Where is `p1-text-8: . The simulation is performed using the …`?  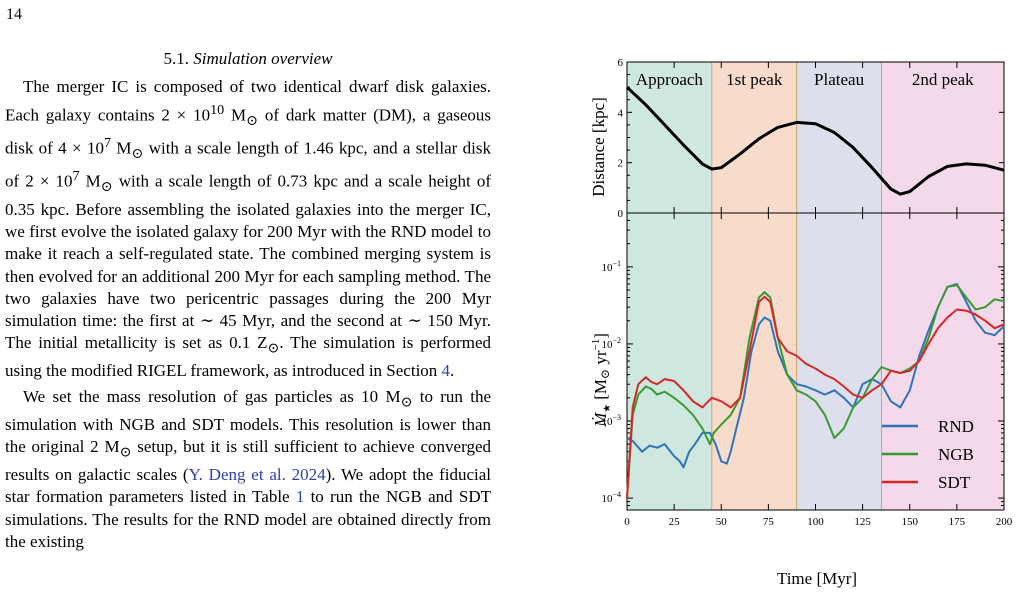
p1-text-8: . The simulation is performed using the … is located at coordinates (248, 357).